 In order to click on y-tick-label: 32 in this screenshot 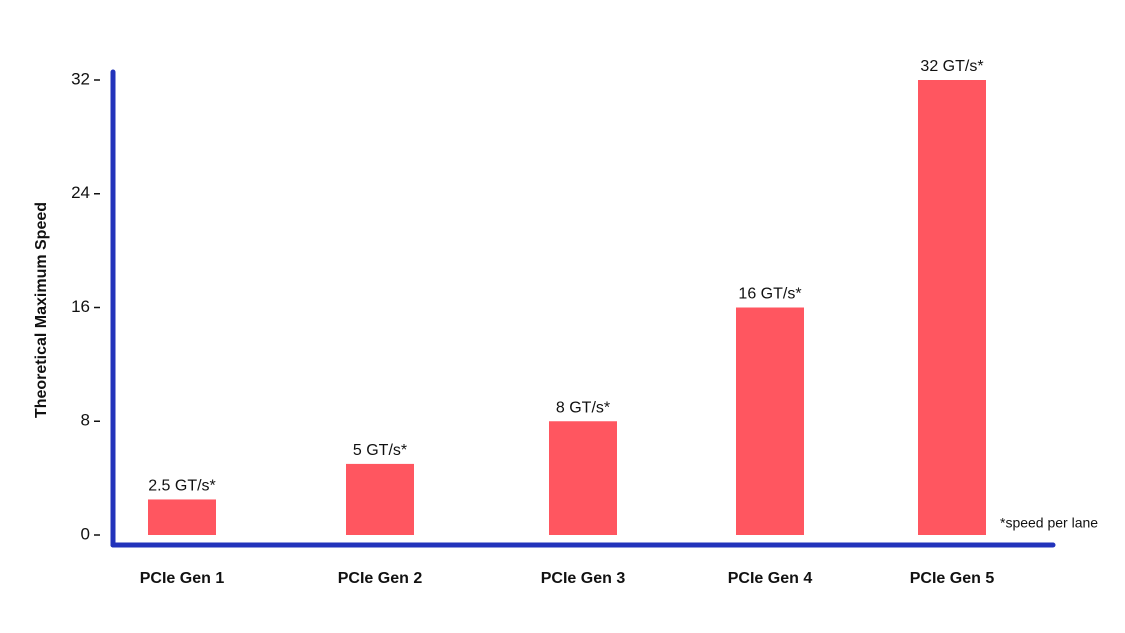, I will do `click(80, 78)`.